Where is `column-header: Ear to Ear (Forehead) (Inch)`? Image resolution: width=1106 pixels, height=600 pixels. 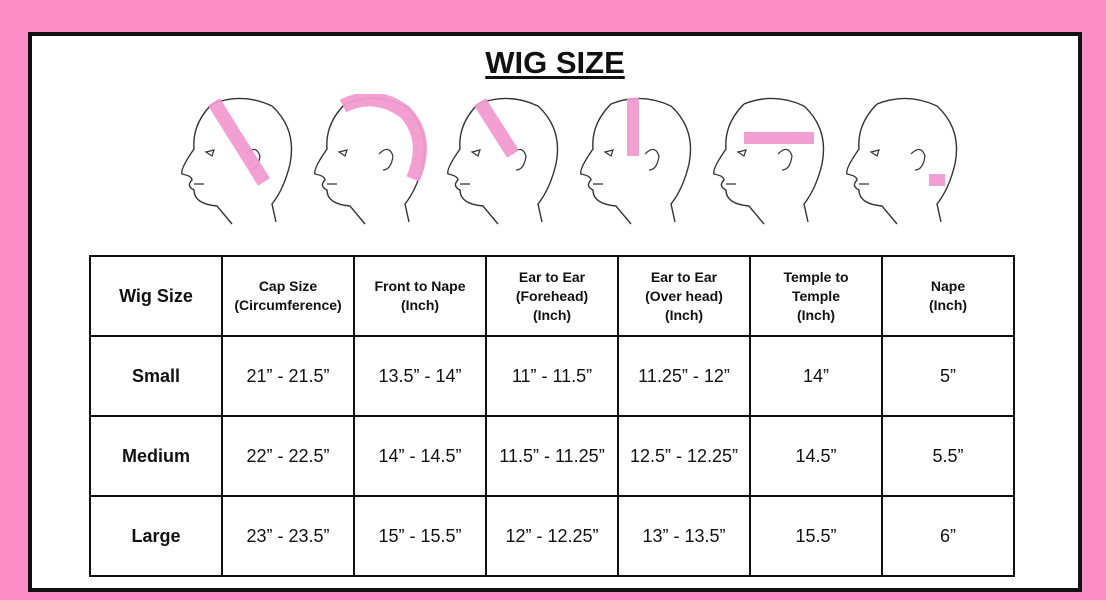
column-header: Ear to Ear (Forehead) (Inch) is located at coordinates (552, 296).